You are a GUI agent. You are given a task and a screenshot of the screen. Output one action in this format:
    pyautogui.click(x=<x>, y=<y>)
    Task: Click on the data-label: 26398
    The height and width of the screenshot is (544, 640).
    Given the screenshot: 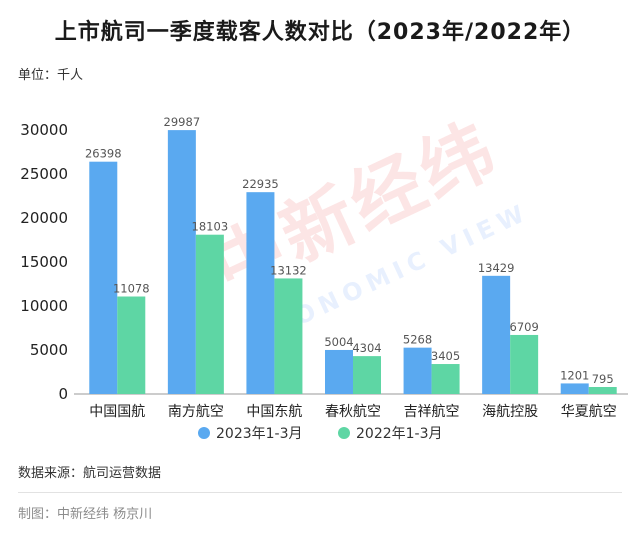 What is the action you would take?
    pyautogui.click(x=103, y=154)
    